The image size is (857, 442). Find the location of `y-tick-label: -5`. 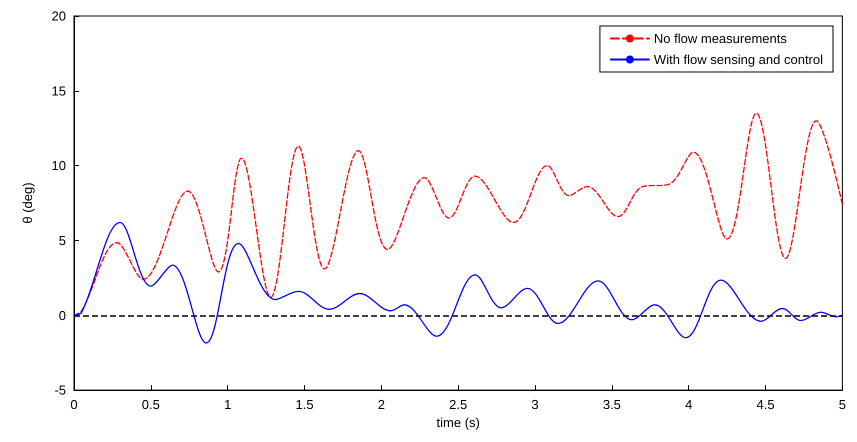

y-tick-label: -5 is located at coordinates (60, 390).